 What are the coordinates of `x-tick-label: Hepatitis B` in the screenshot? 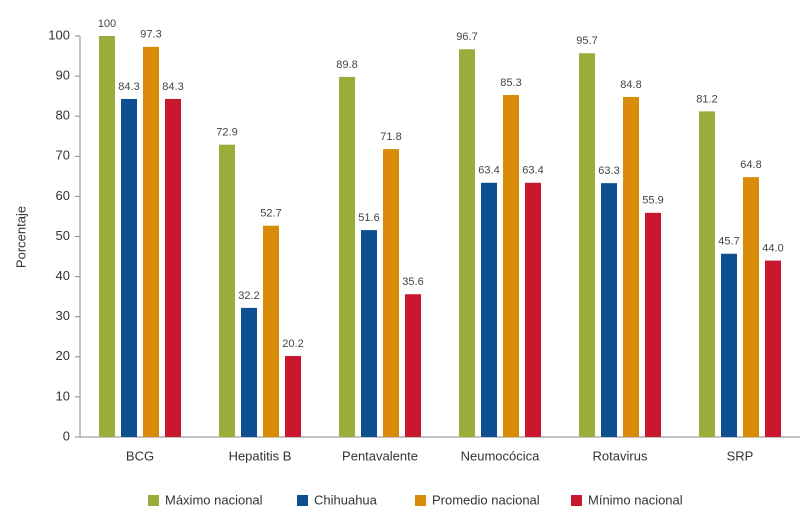 It's located at (260, 455).